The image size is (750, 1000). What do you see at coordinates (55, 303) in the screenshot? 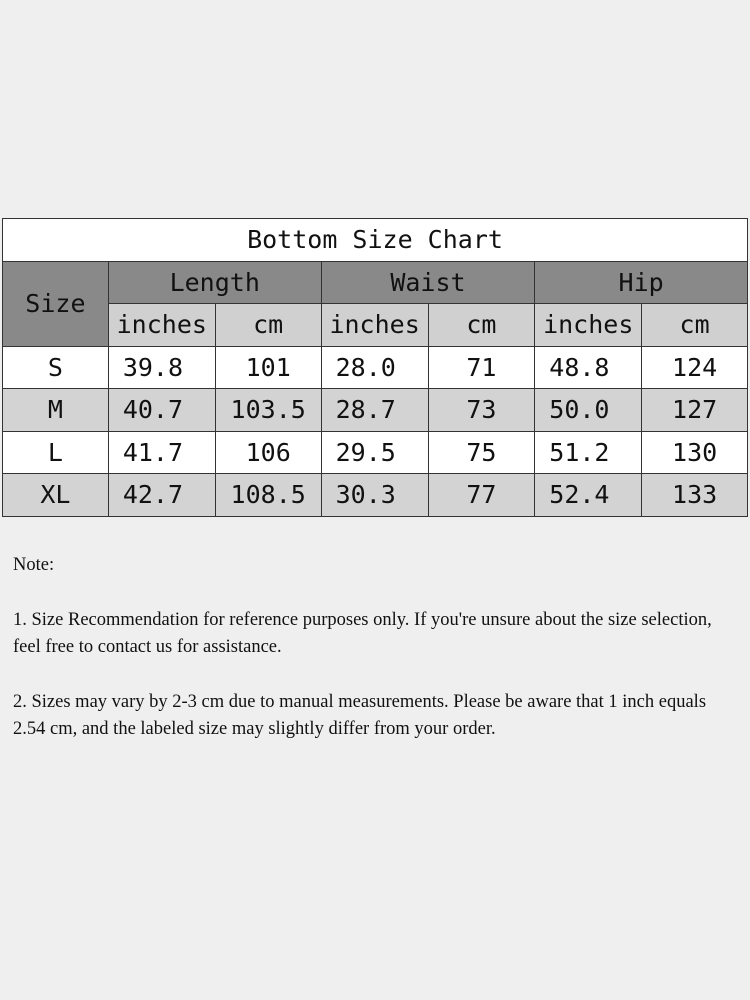
I see `size-header: Size` at bounding box center [55, 303].